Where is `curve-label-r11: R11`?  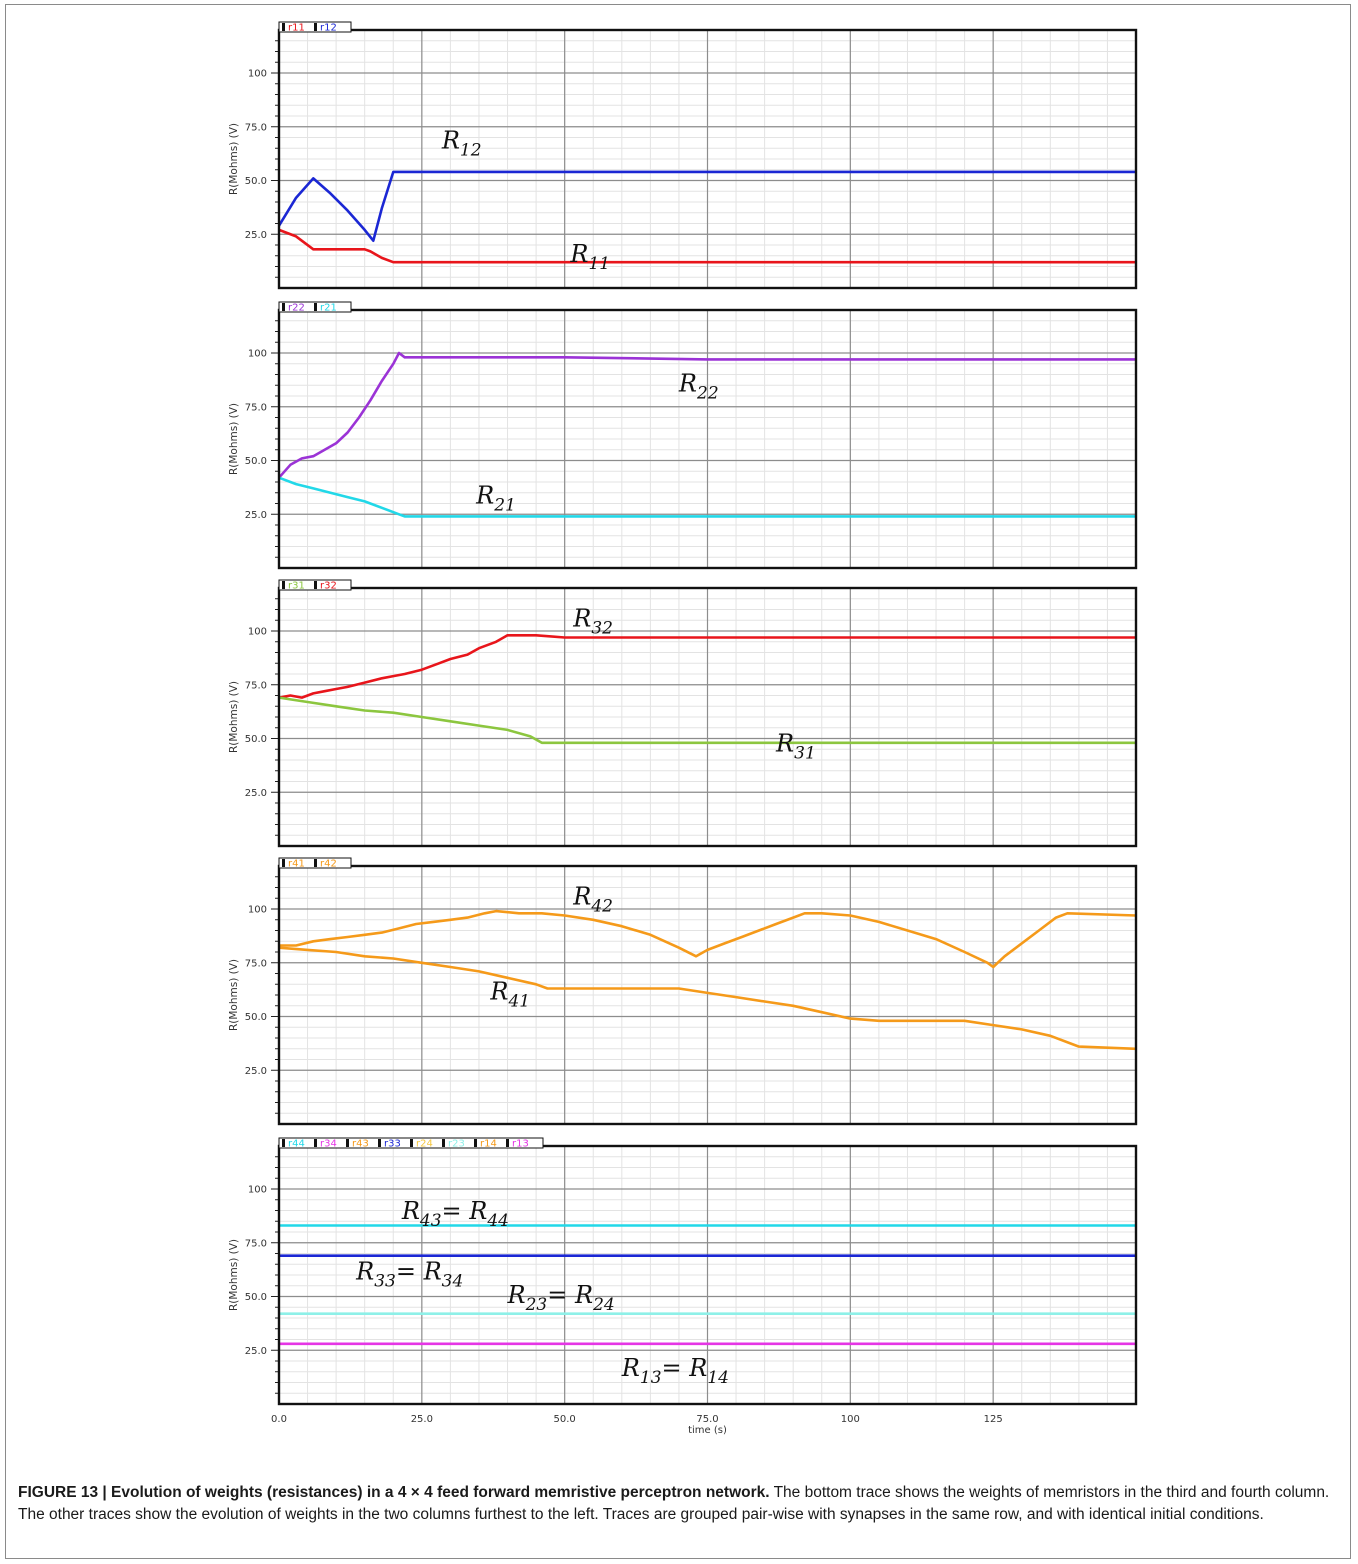
curve-label-r11: R11 is located at coordinates (589, 257).